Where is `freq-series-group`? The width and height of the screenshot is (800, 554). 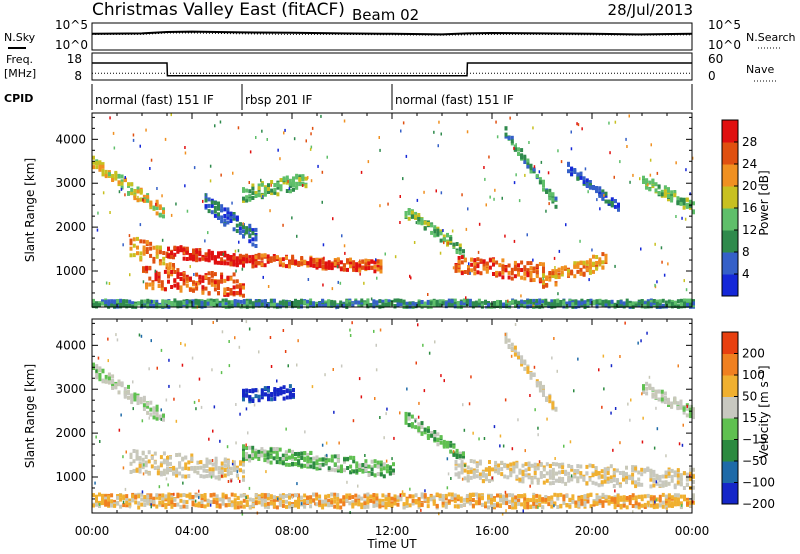
freq-series-group is located at coordinates (392, 69).